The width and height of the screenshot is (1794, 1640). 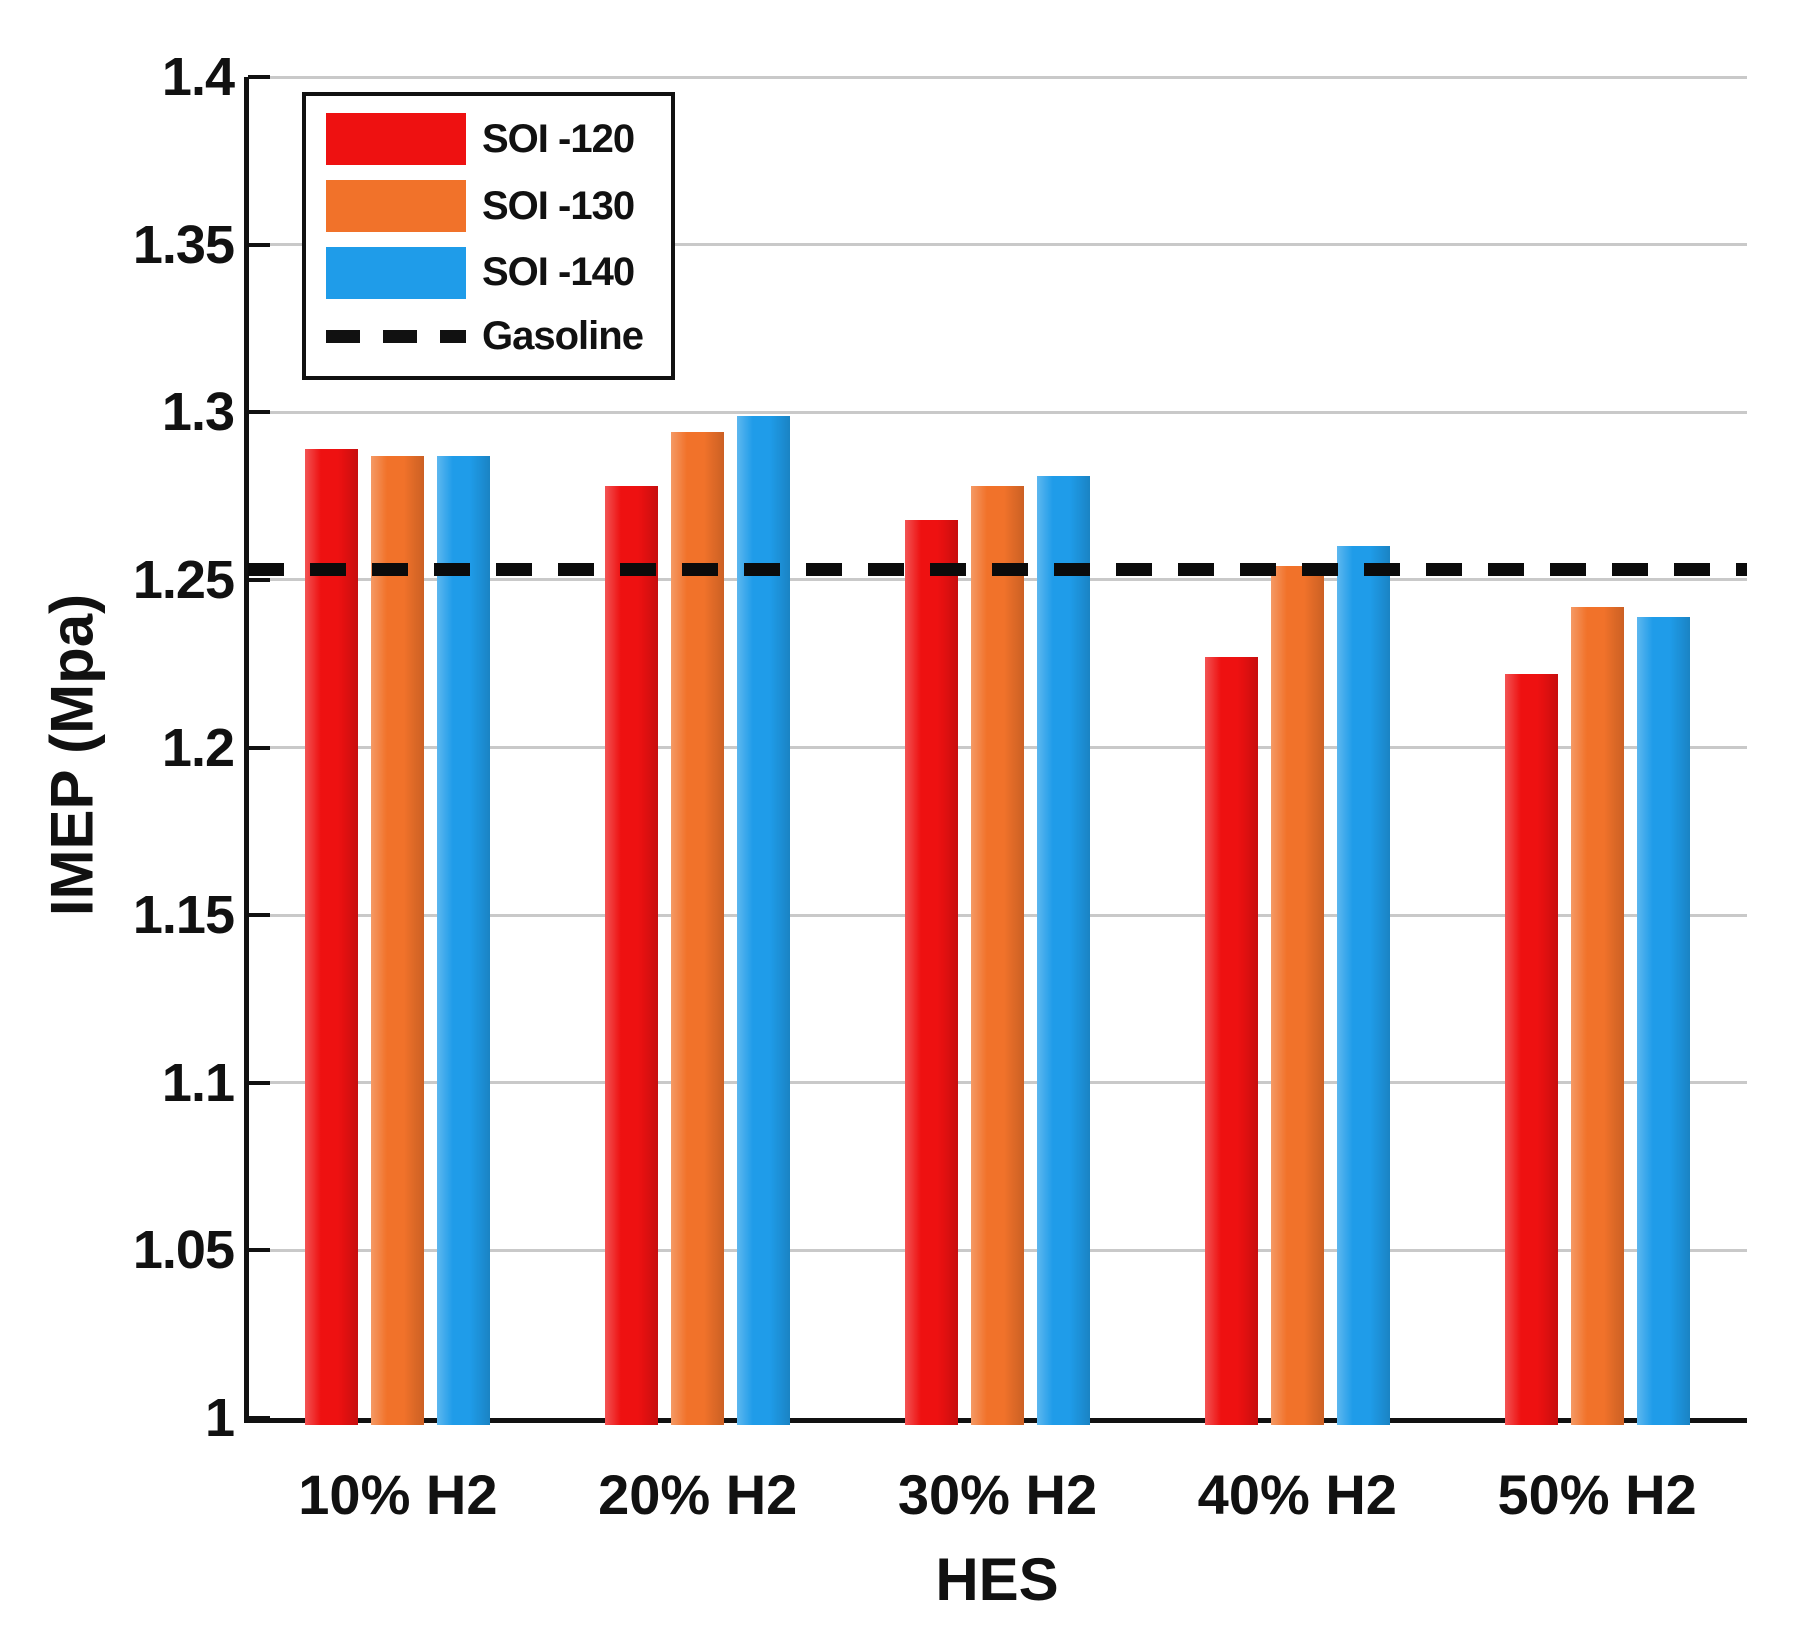 What do you see at coordinates (198, 77) in the screenshot?
I see `y-tick-label-1-4: 1.4` at bounding box center [198, 77].